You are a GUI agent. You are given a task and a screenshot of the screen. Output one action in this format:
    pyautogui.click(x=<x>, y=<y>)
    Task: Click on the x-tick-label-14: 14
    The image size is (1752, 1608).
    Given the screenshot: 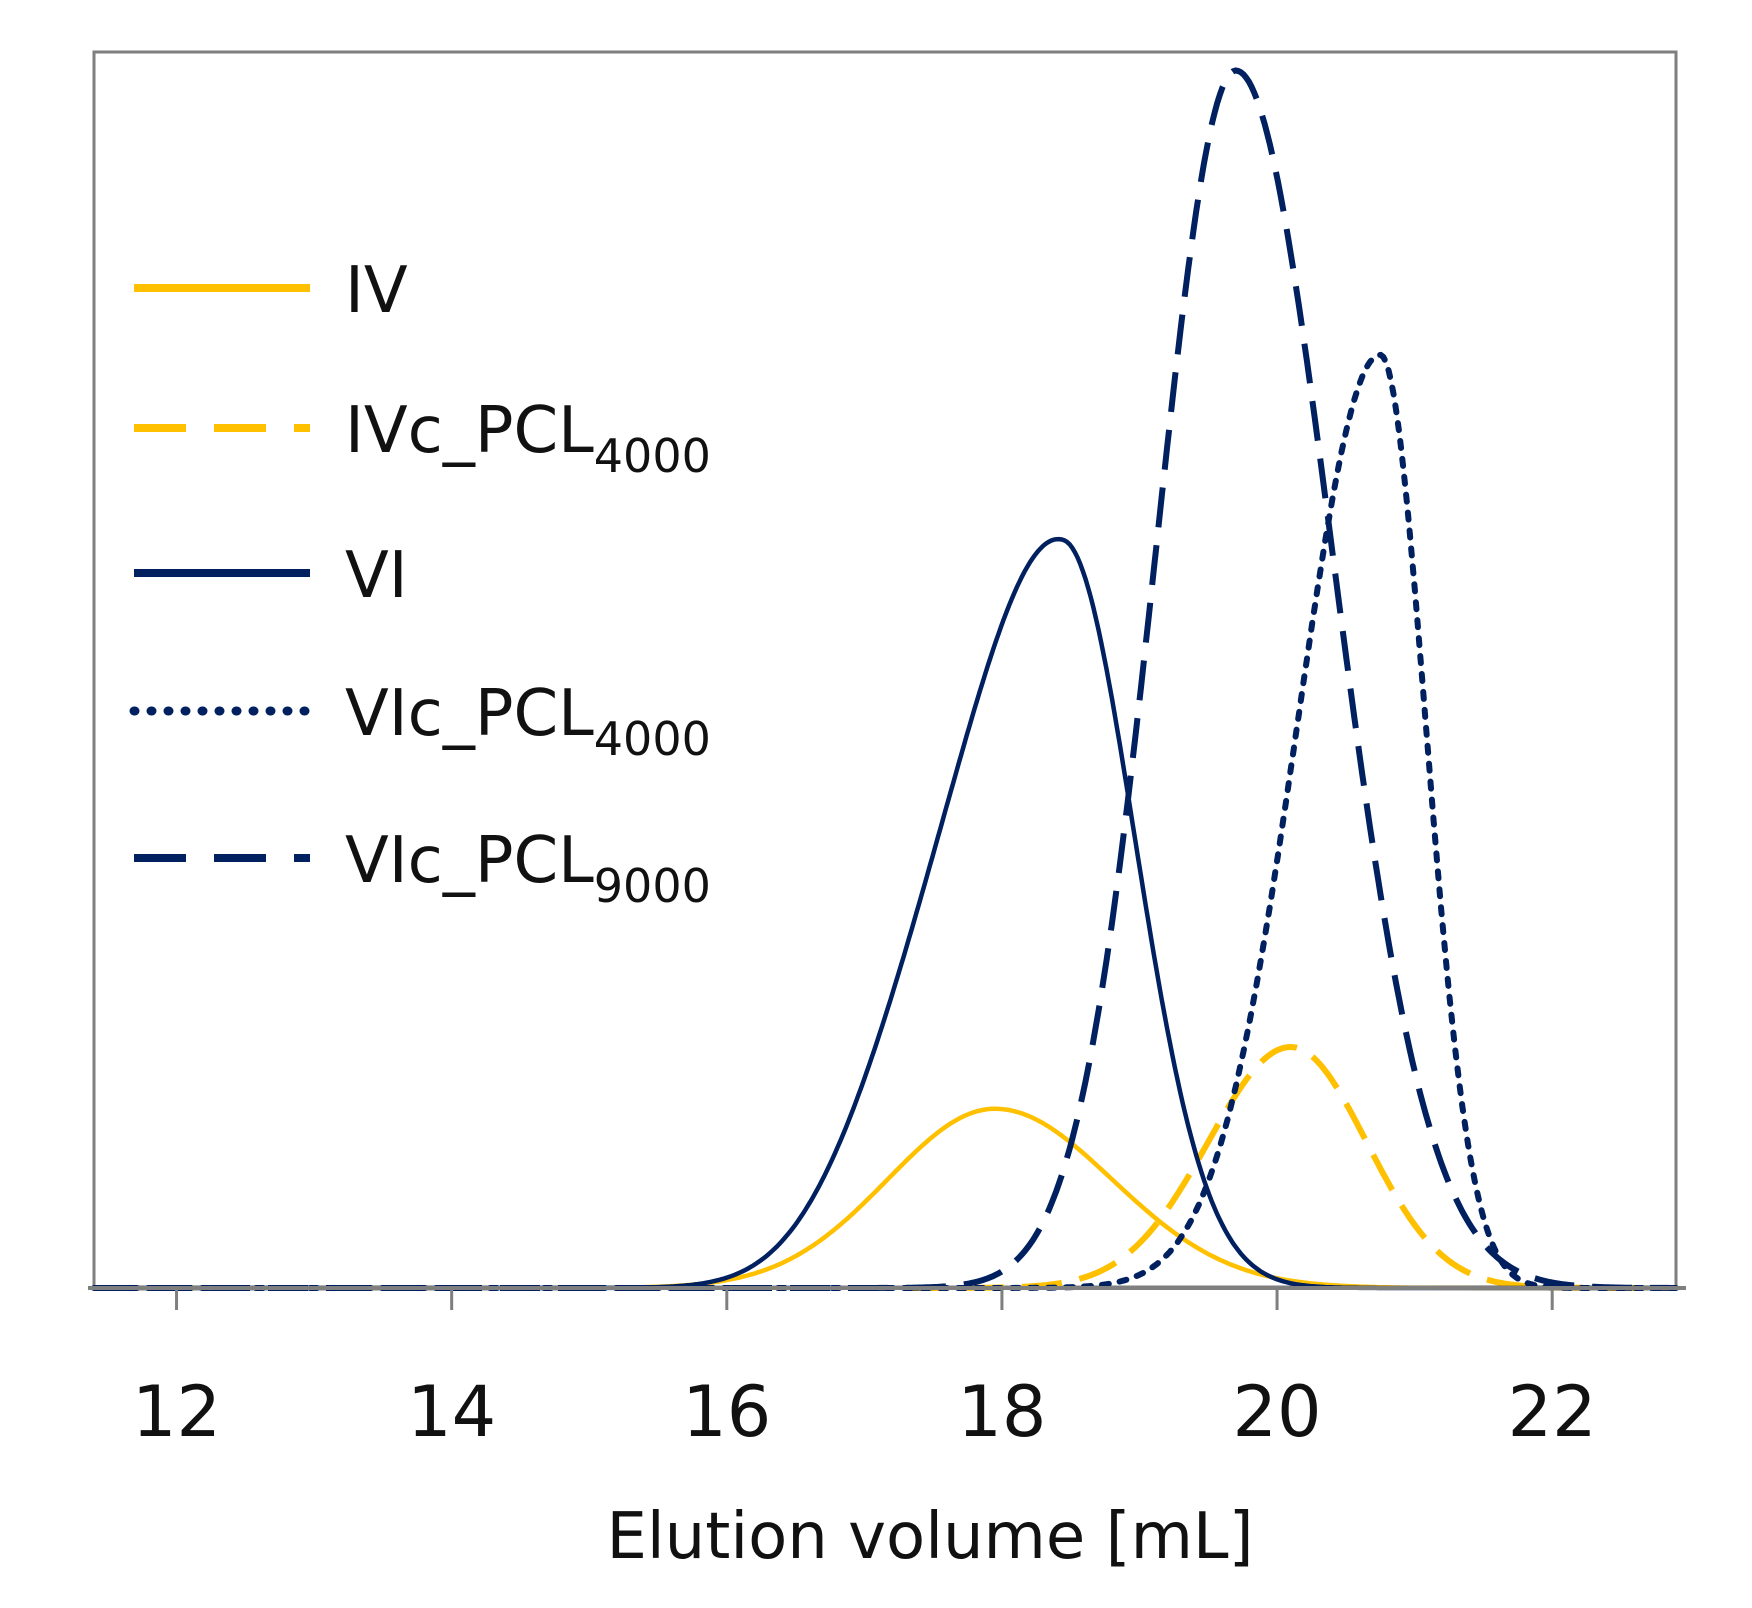 What is the action you would take?
    pyautogui.click(x=451, y=1412)
    